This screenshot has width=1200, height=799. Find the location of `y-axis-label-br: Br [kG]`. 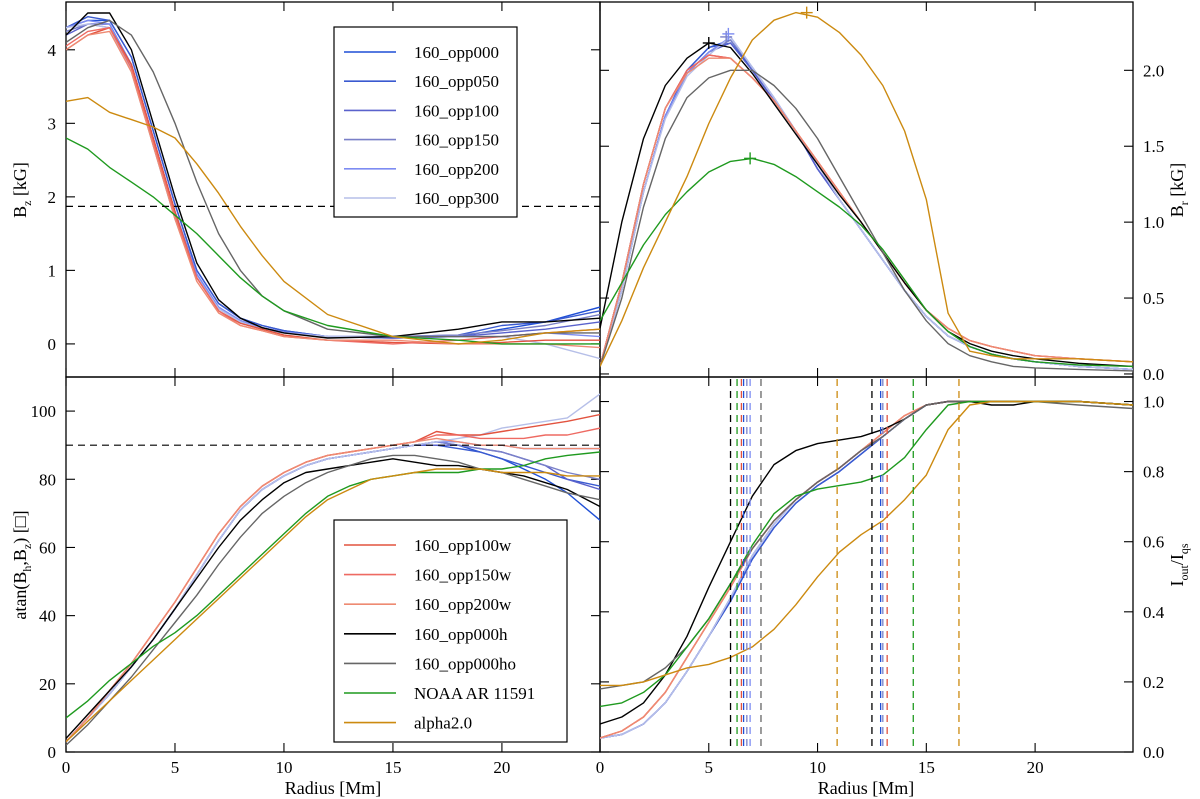

y-axis-label-br: Br [kG] is located at coordinates (1179, 190).